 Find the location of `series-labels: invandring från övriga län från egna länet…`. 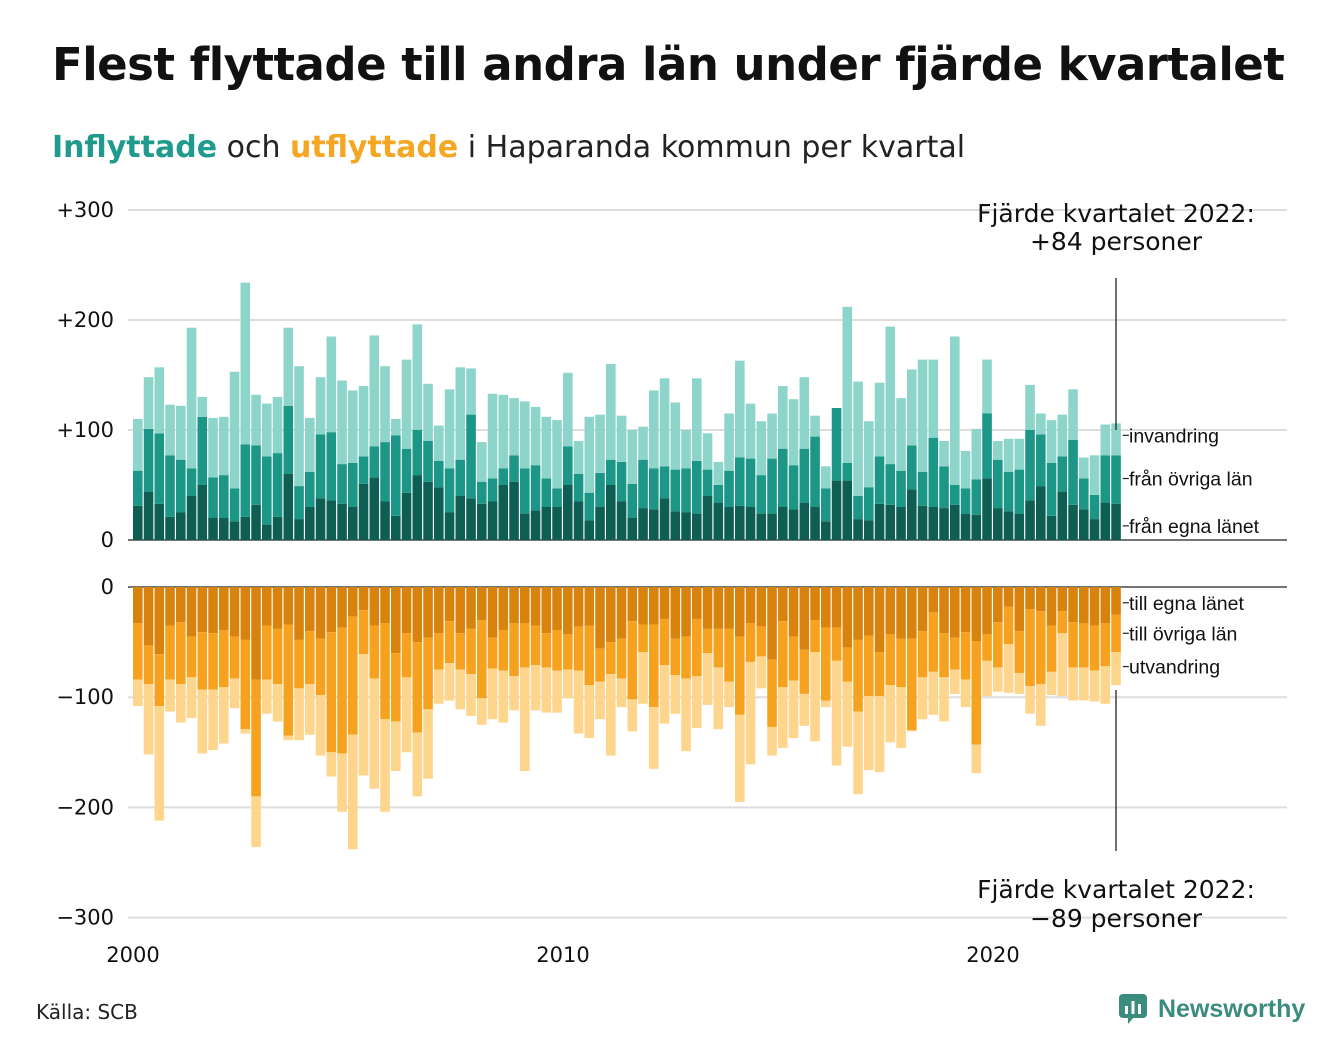

series-labels: invandring från övriga län från egna länet… is located at coordinates (1191, 552).